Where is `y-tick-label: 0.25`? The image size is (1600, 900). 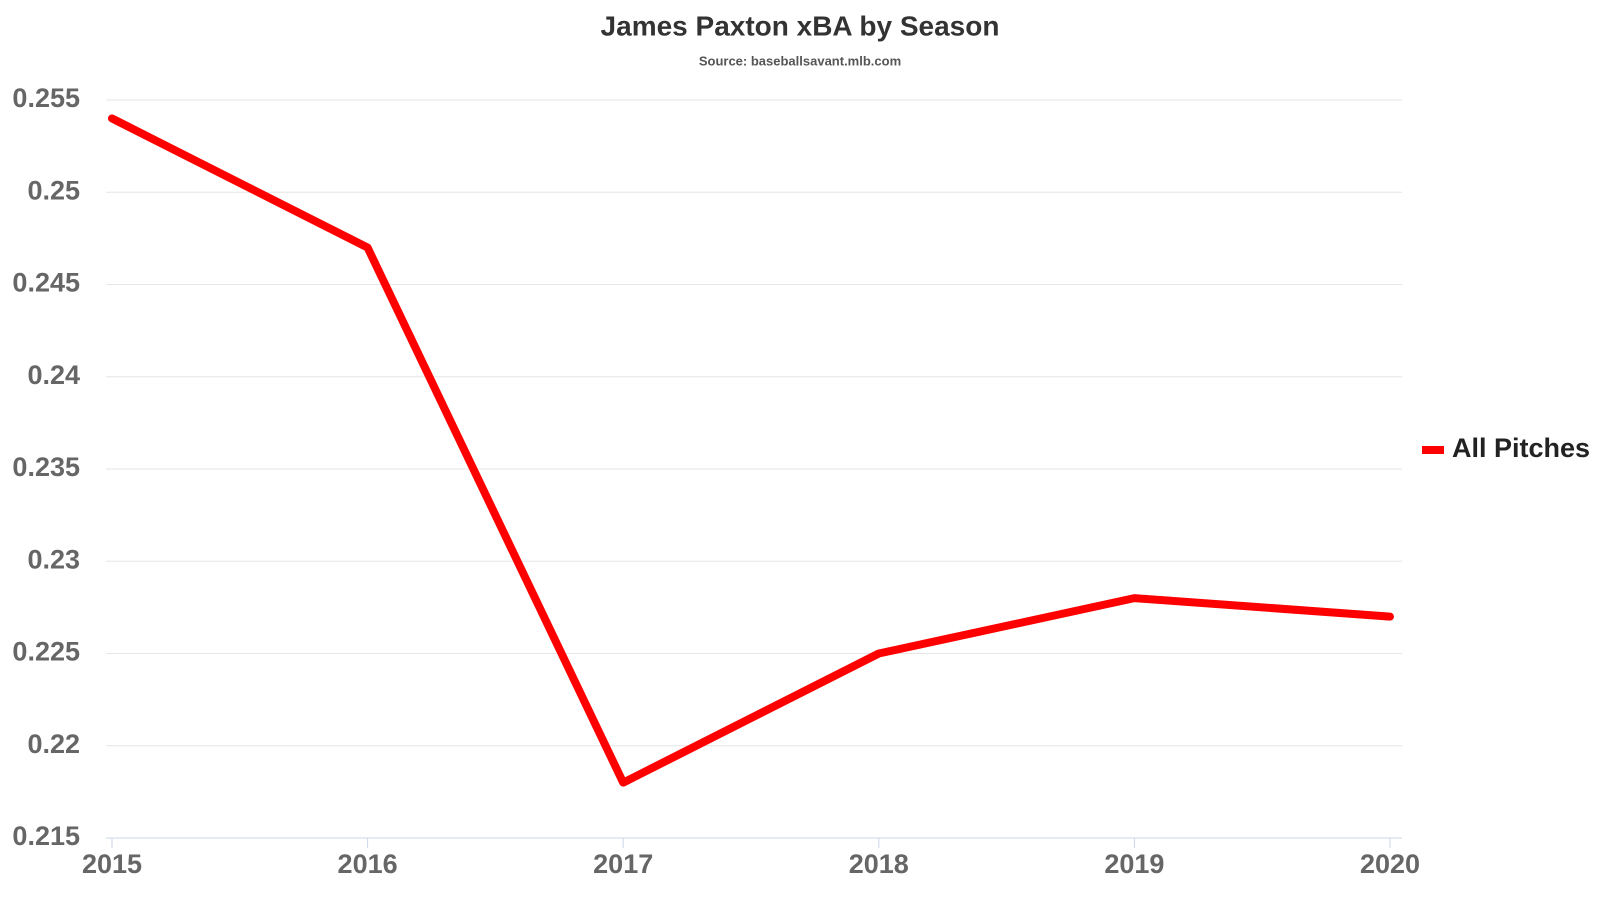 y-tick-label: 0.25 is located at coordinates (53, 190).